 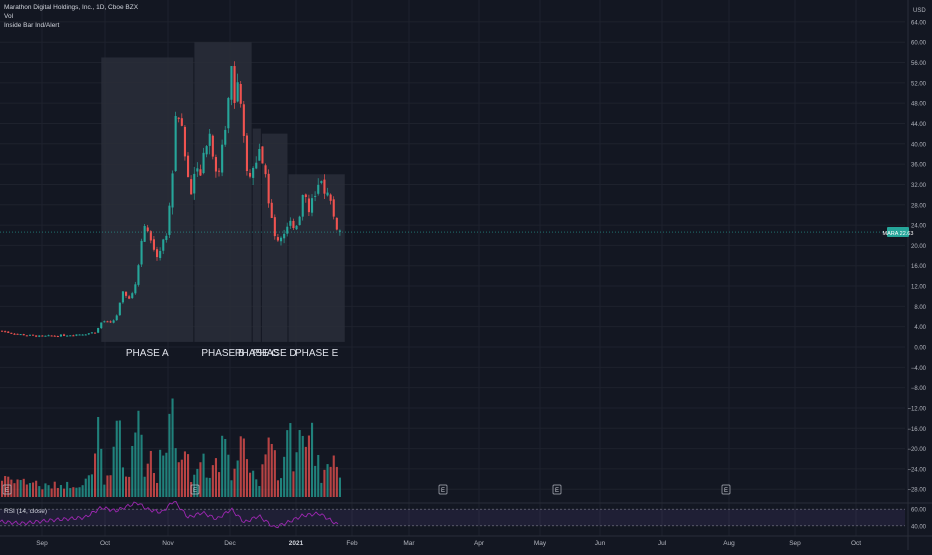 I want to click on rsi-band, so click(x=452, y=517).